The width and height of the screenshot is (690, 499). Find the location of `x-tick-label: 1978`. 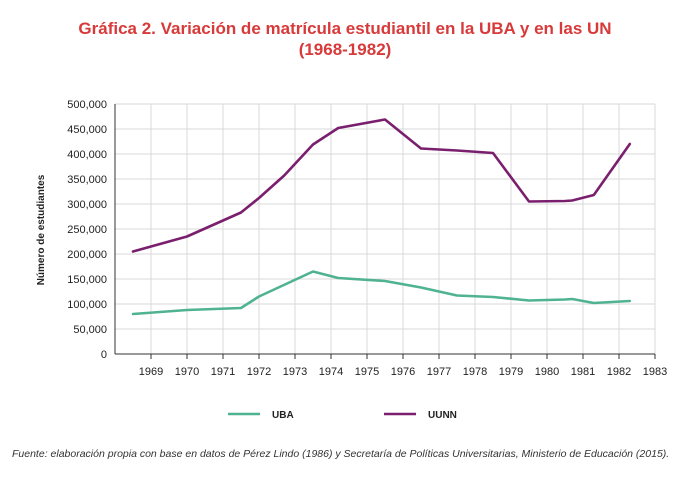

x-tick-label: 1978 is located at coordinates (475, 372).